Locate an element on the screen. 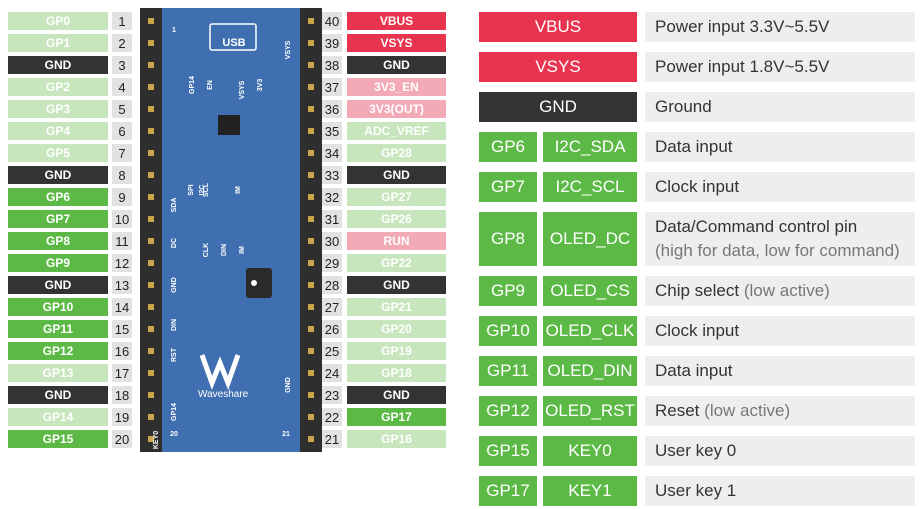  description-cell: Chip select (low active) is located at coordinates (780, 291).